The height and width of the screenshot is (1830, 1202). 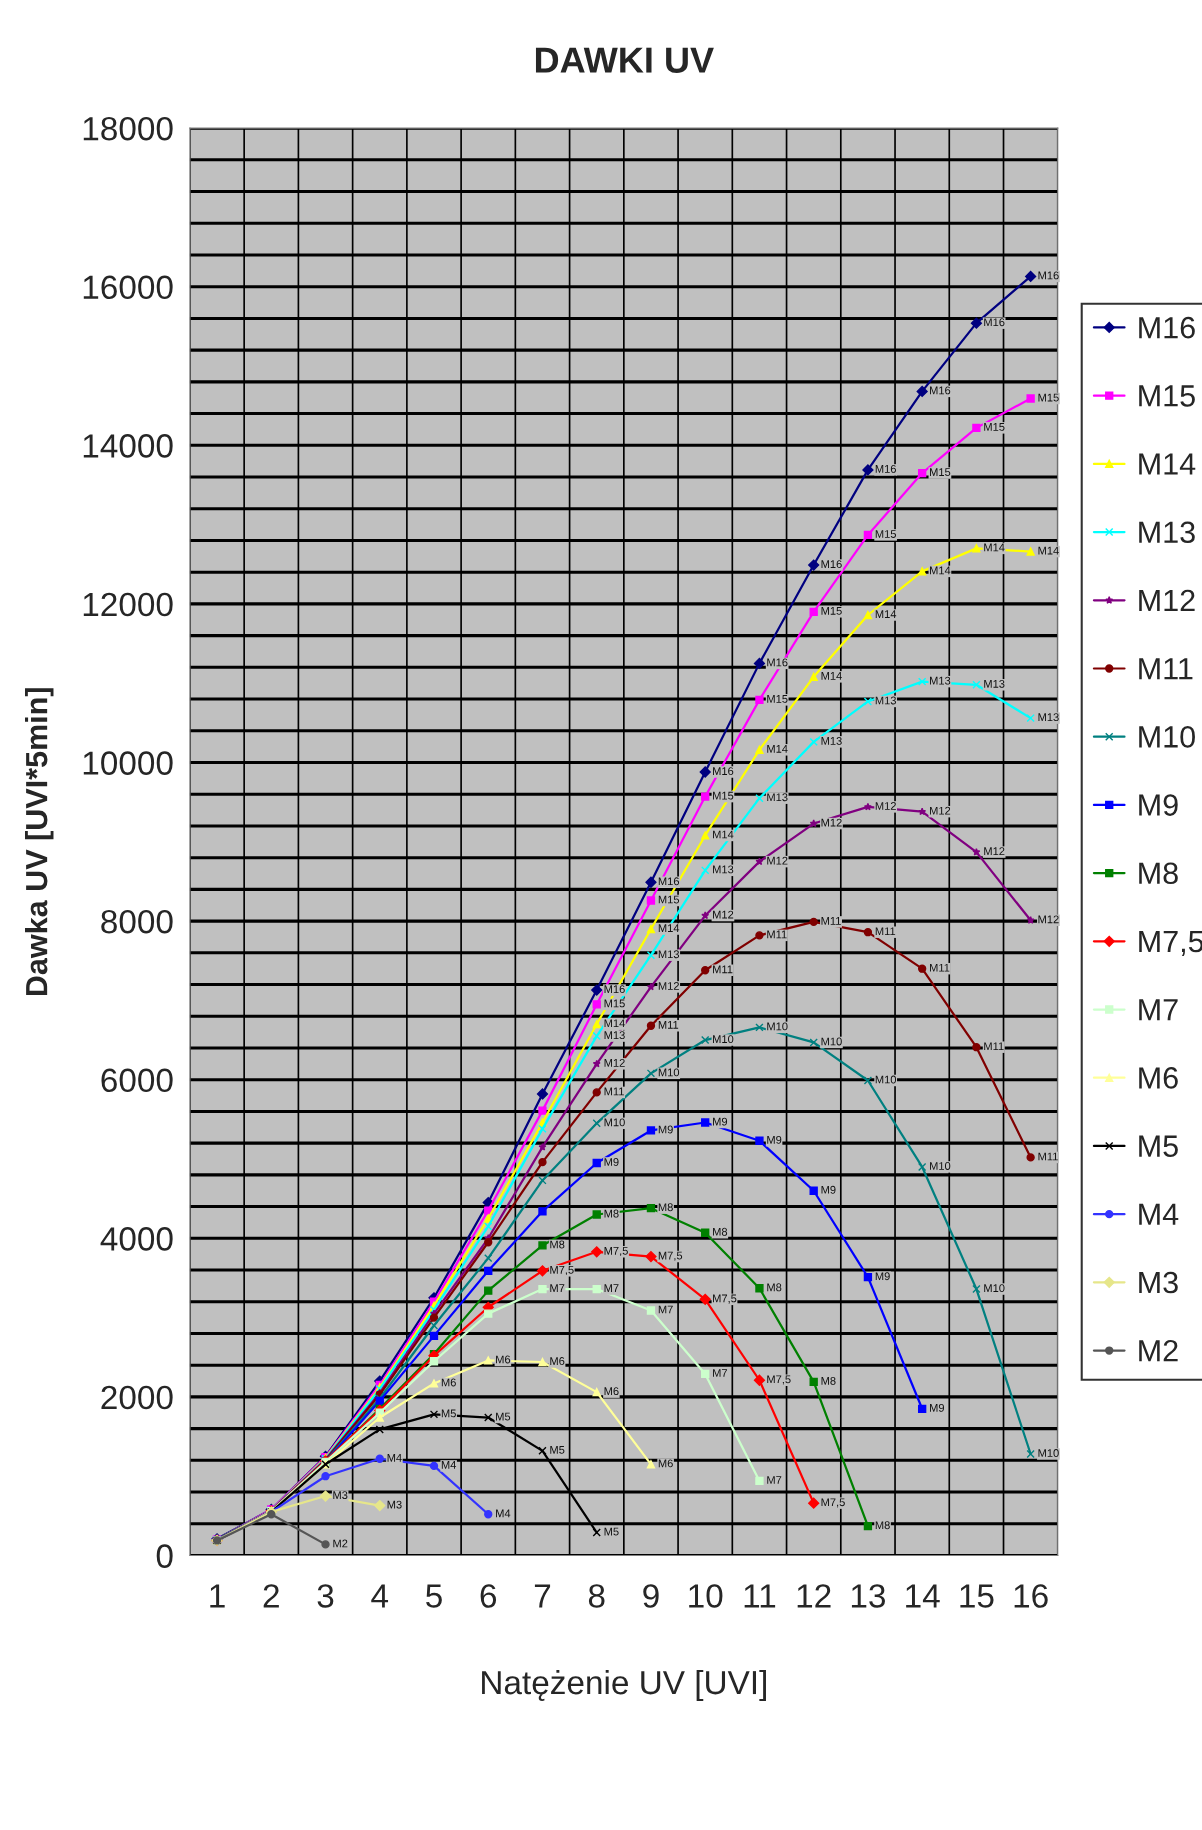 What do you see at coordinates (1158, 805) in the screenshot?
I see `legend-label: M9` at bounding box center [1158, 805].